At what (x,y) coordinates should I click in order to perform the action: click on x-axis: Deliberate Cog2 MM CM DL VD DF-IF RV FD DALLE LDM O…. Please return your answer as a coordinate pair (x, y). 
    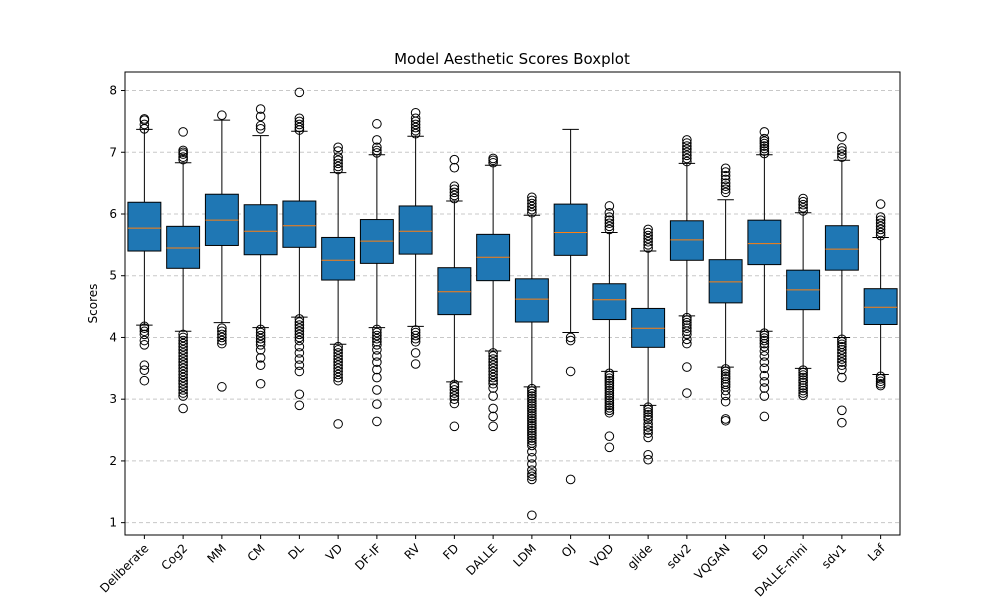
    Looking at the image, I should click on (492, 567).